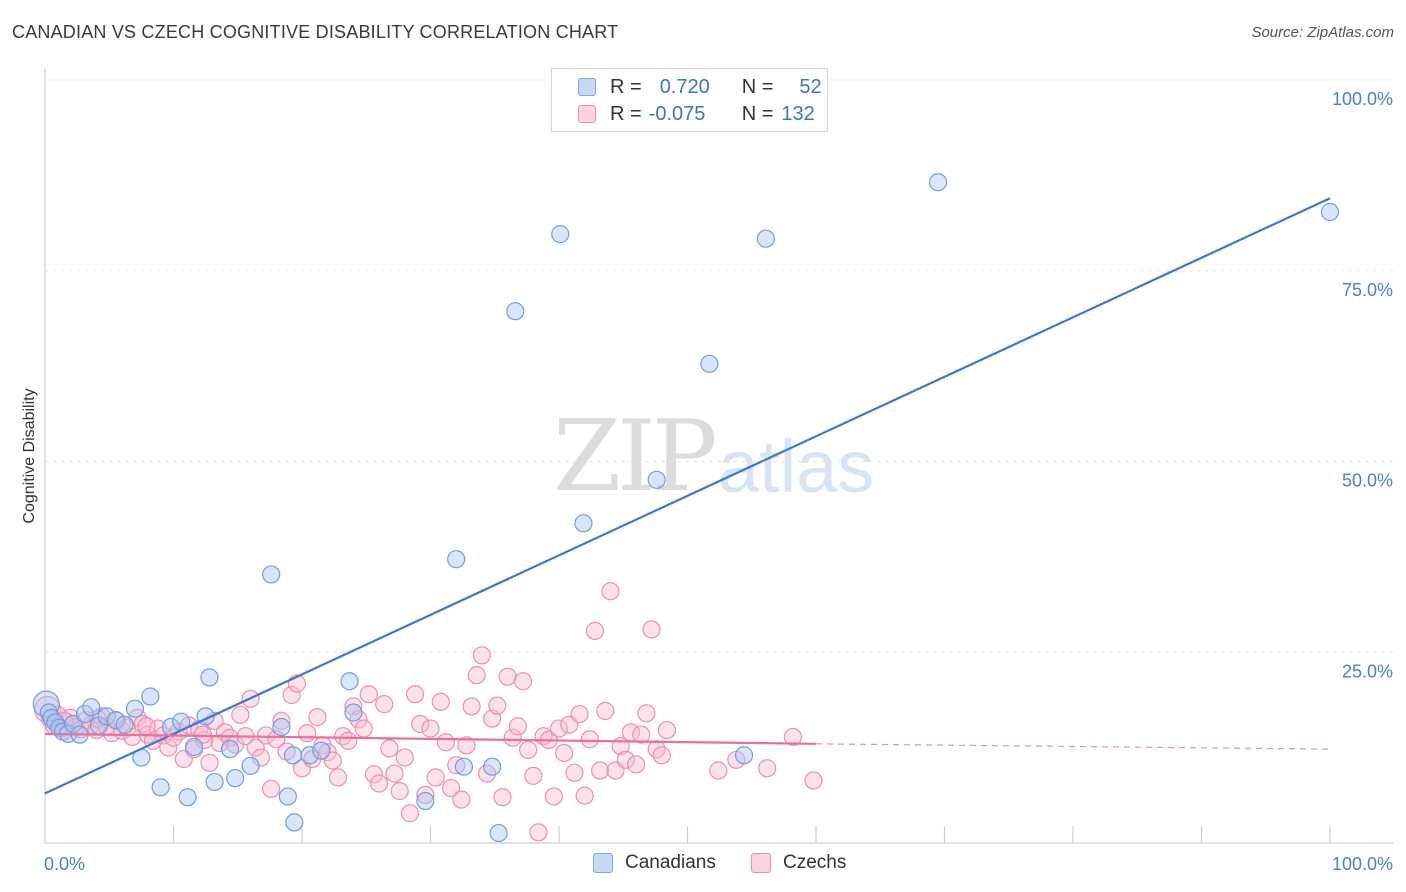  I want to click on series-legend-czechs: Czechs, so click(798, 863).